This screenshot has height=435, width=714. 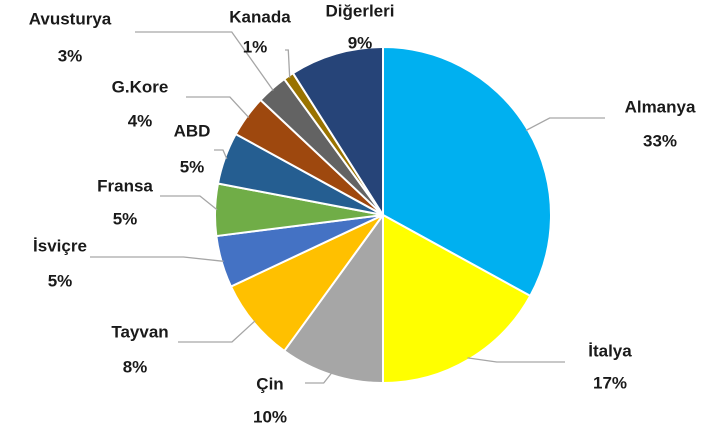 I want to click on category-label: ABD, so click(x=192, y=130).